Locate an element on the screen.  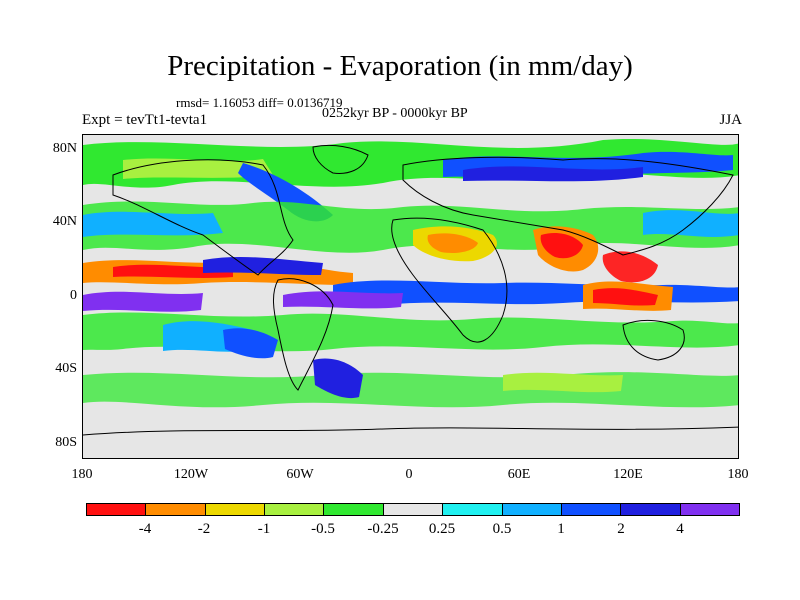
colorbar-label-8: 2 is located at coordinates (621, 529).